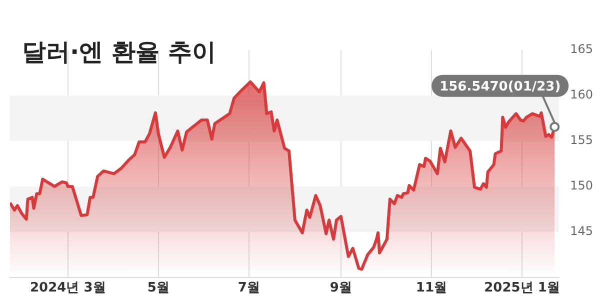  Describe the element at coordinates (249, 288) in the screenshot. I see `x-tick-label: 7월` at that location.